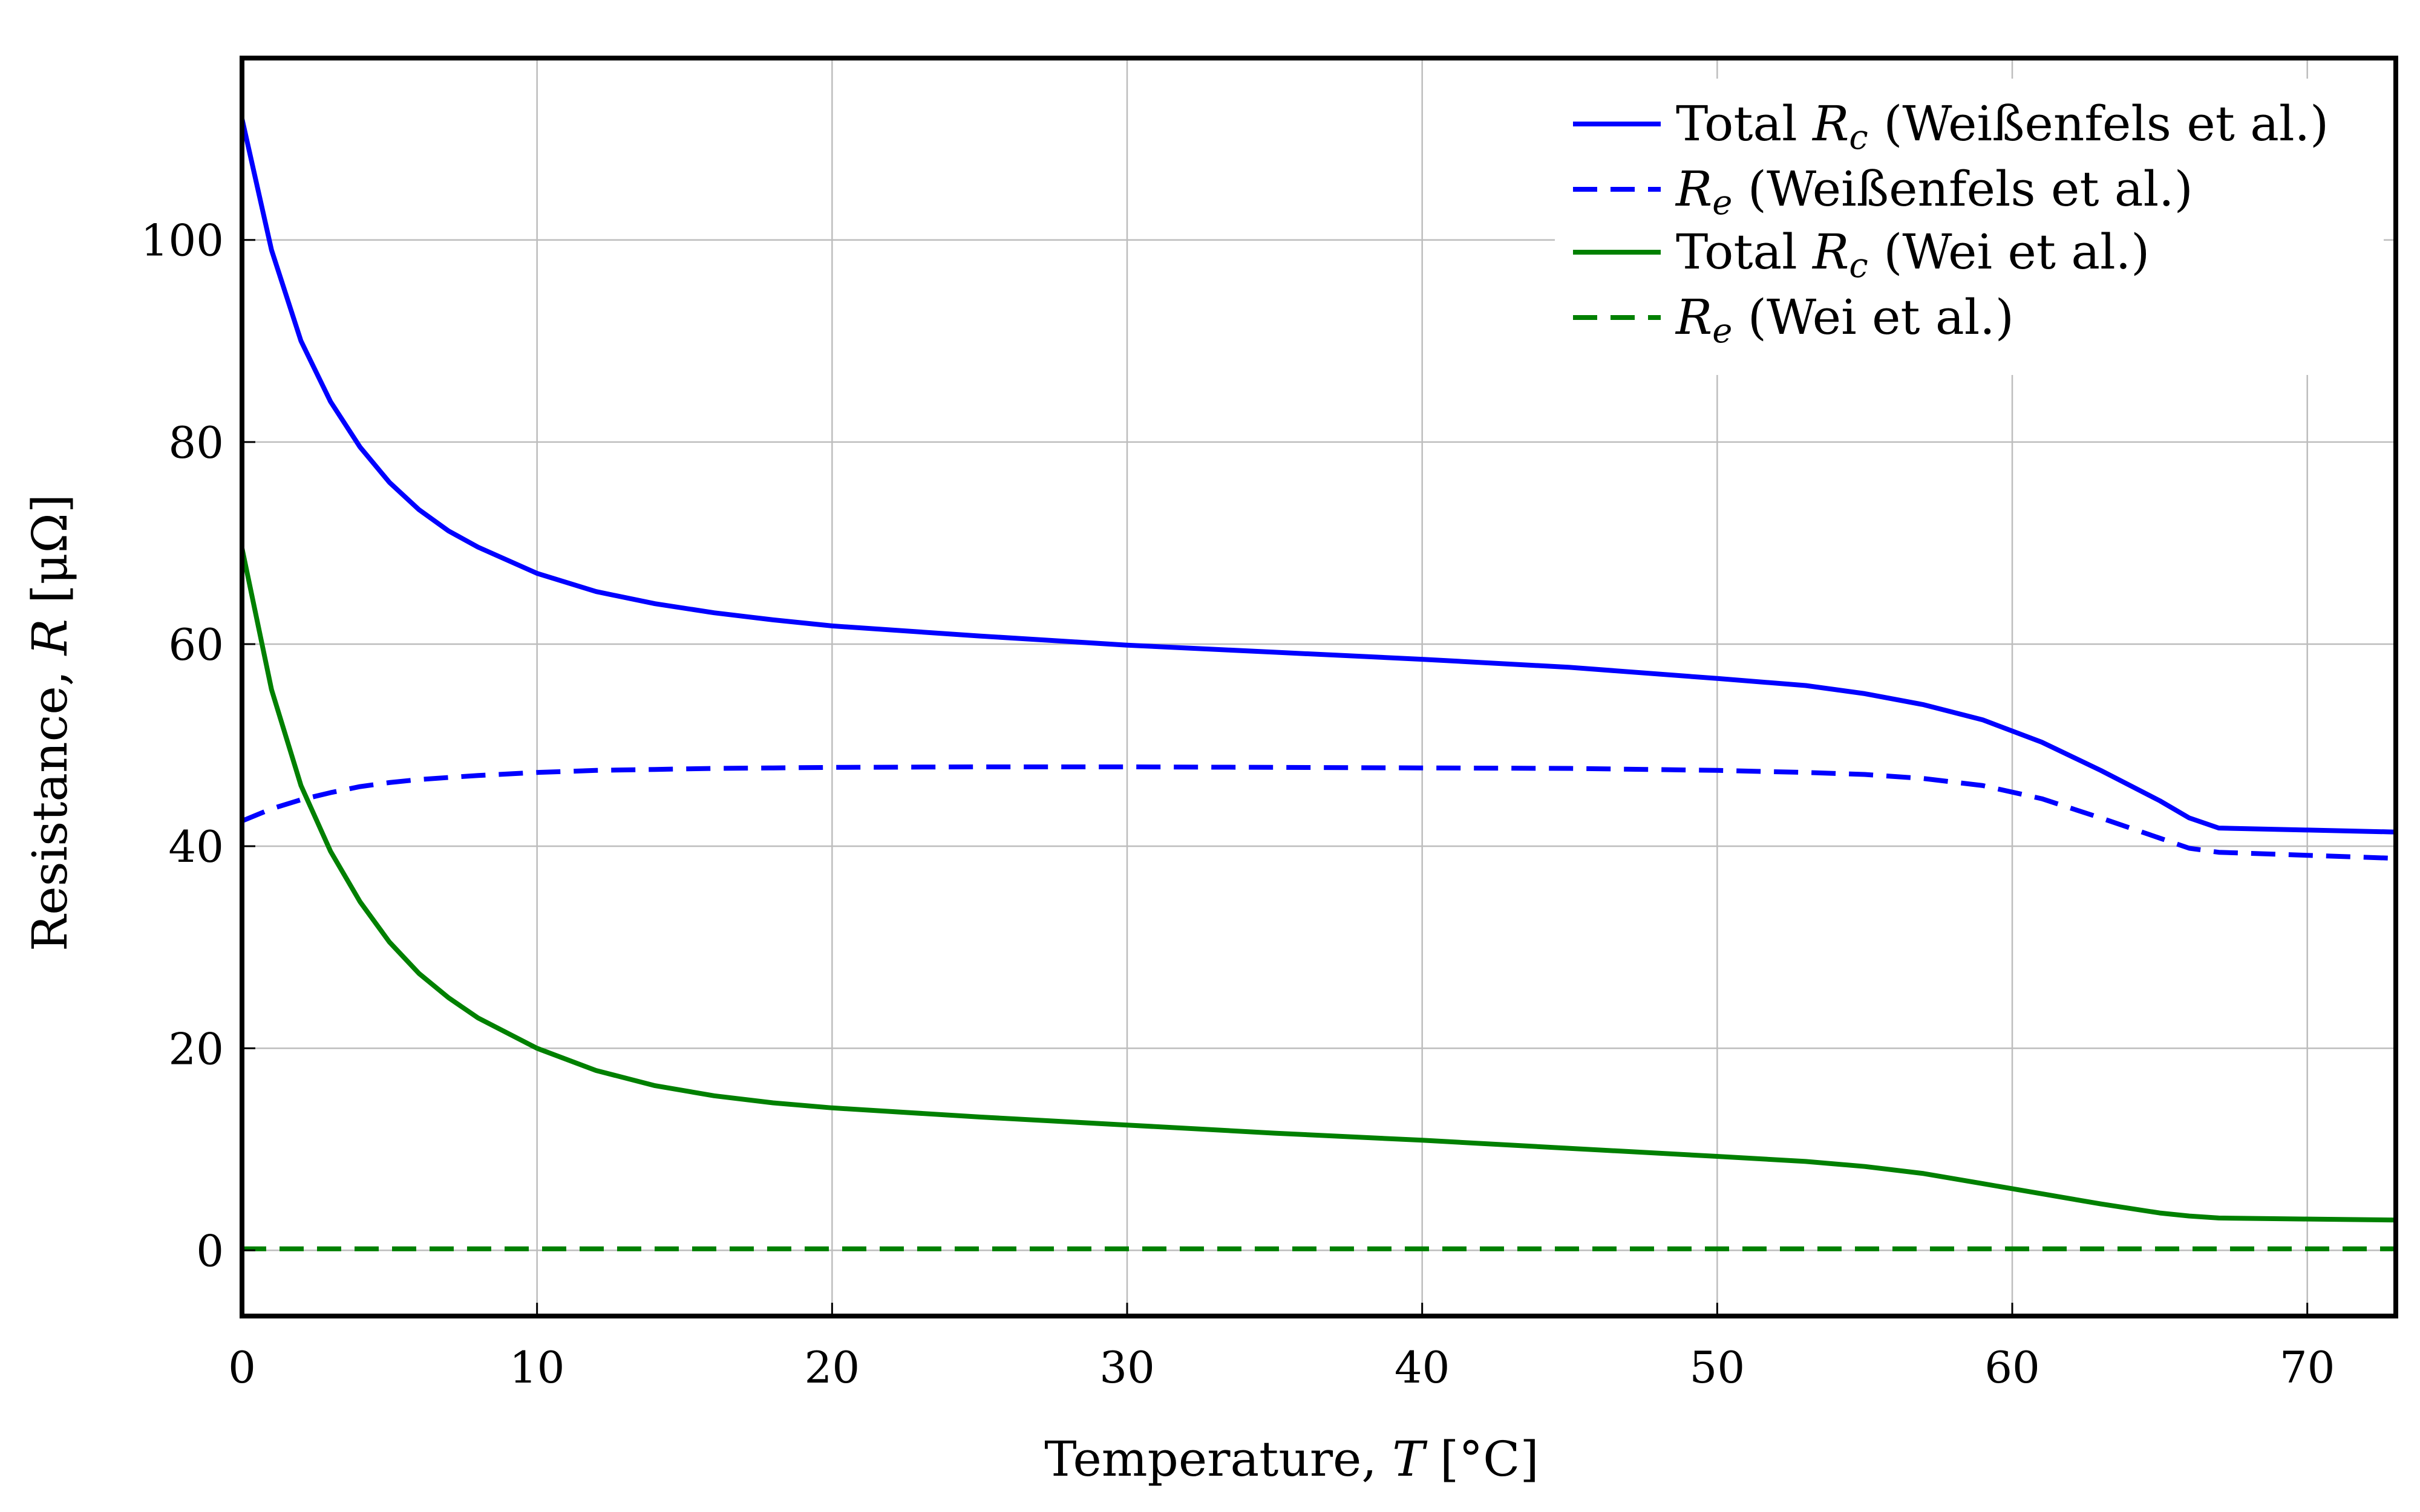 Image resolution: width=2420 pixels, height=1512 pixels. What do you see at coordinates (1717, 1368) in the screenshot?
I see `x-tick-label: 50` at bounding box center [1717, 1368].